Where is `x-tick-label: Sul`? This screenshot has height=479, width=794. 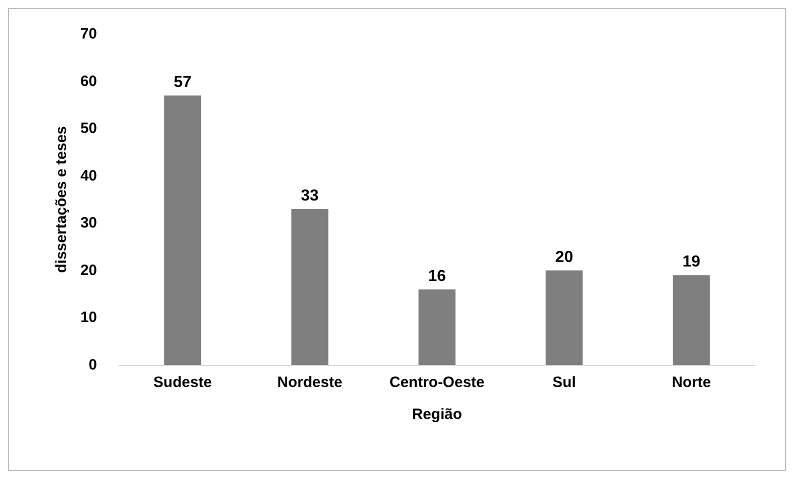 x-tick-label: Sul is located at coordinates (564, 382).